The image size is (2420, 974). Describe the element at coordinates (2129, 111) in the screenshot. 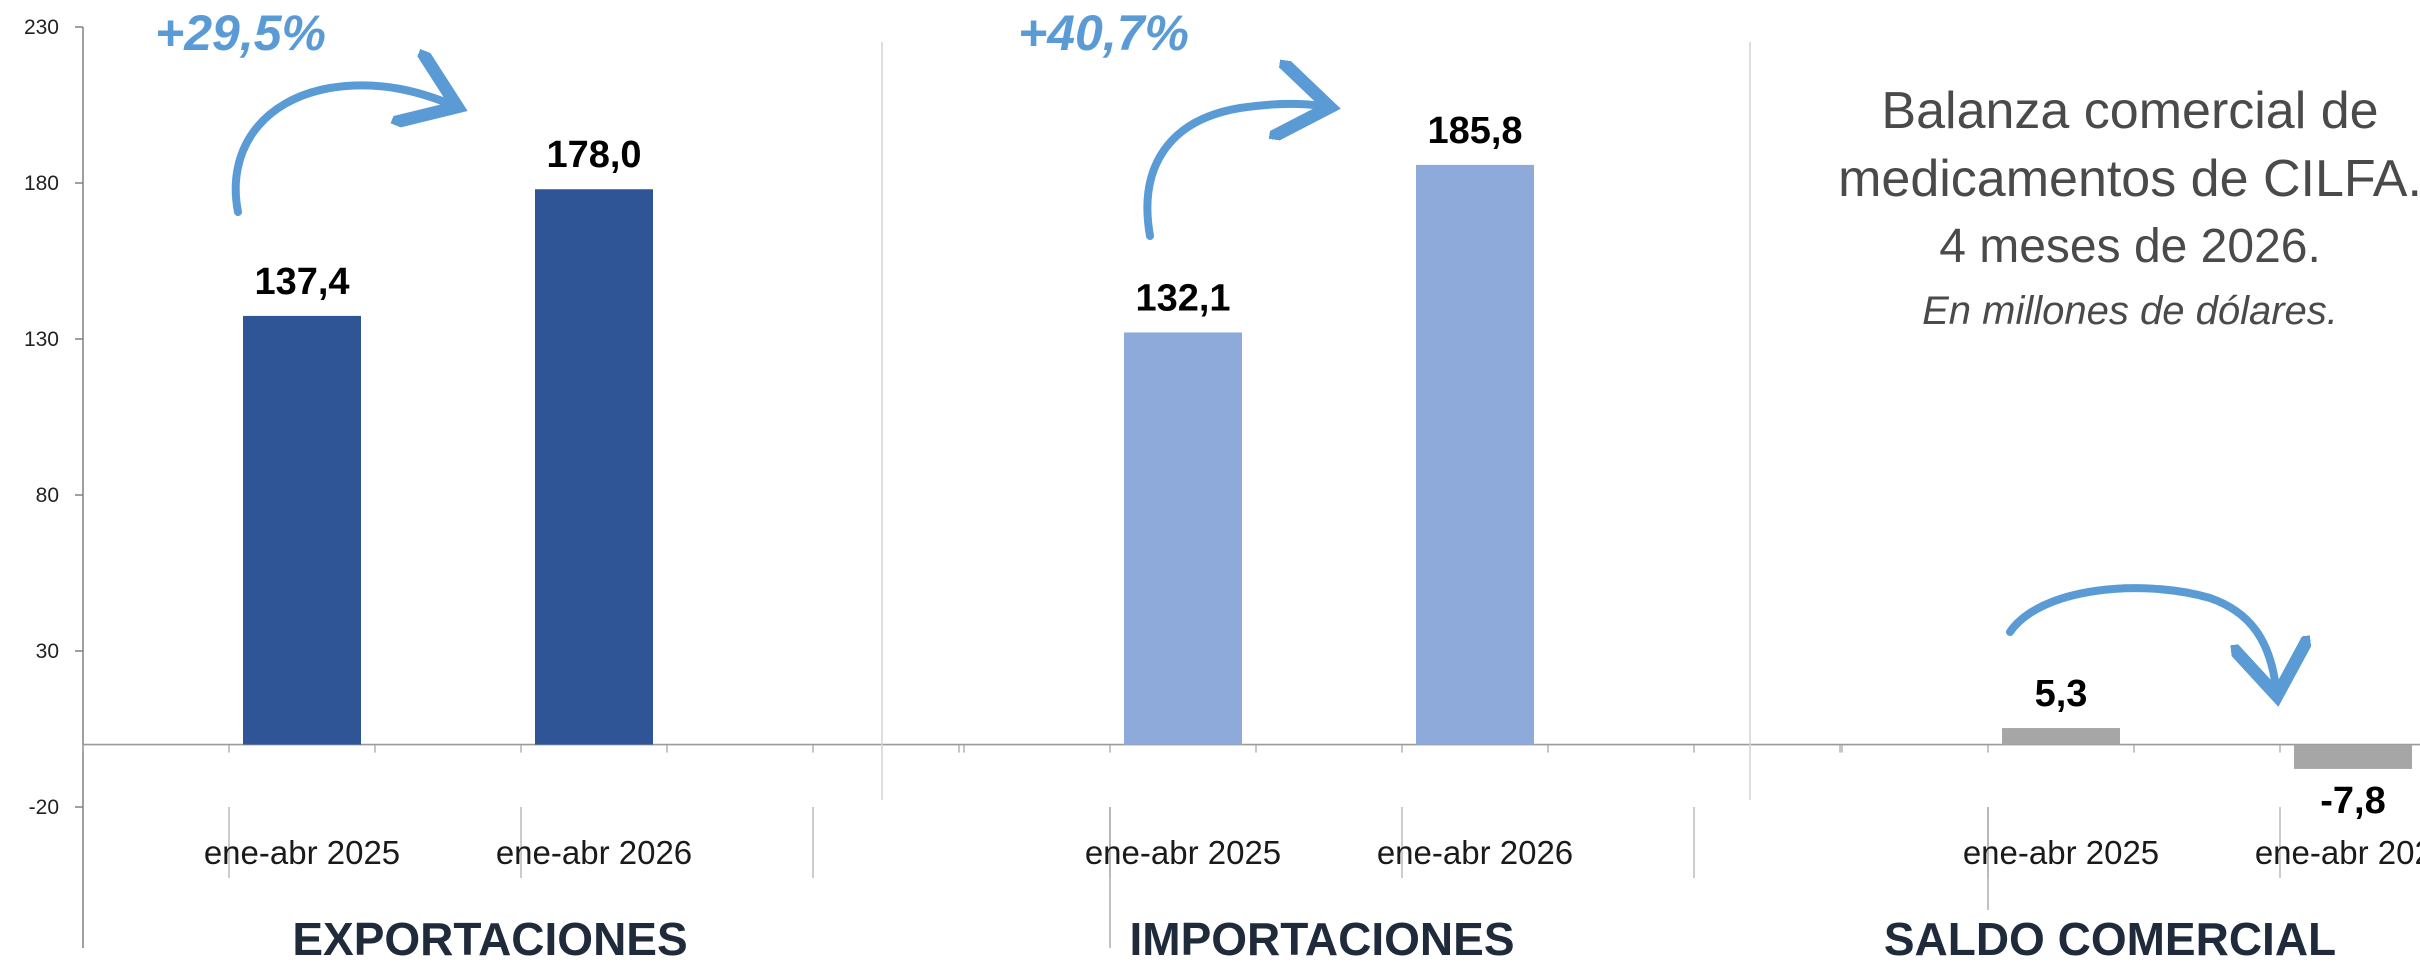

I see `chart-title-line-1: Balanza comercial de` at that location.